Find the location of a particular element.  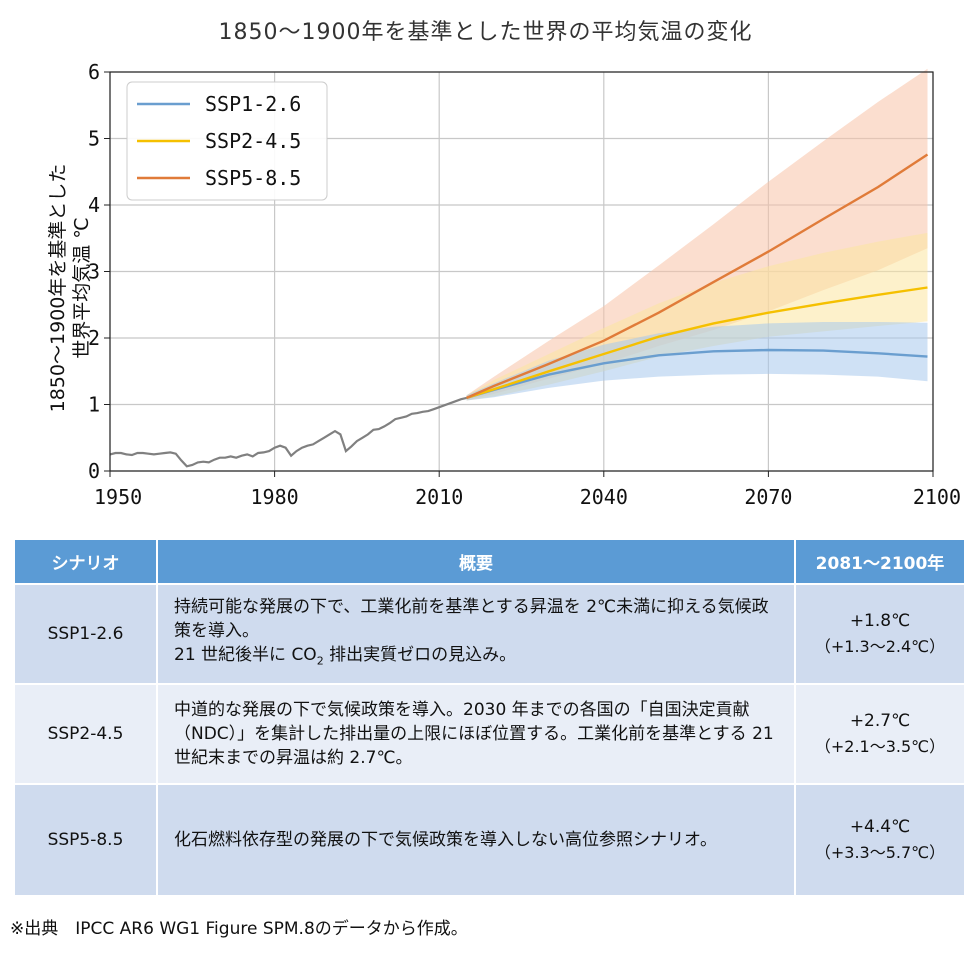

legend-label-ssp2: SSP2-4.5 is located at coordinates (253, 141).